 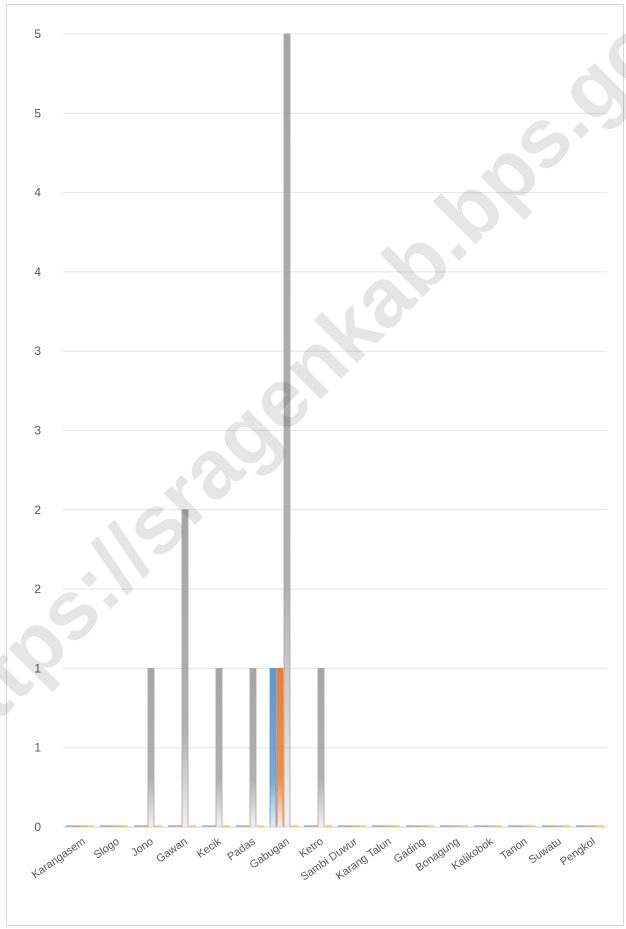 What do you see at coordinates (37, 827) in the screenshot?
I see `y-tick-label: 0` at bounding box center [37, 827].